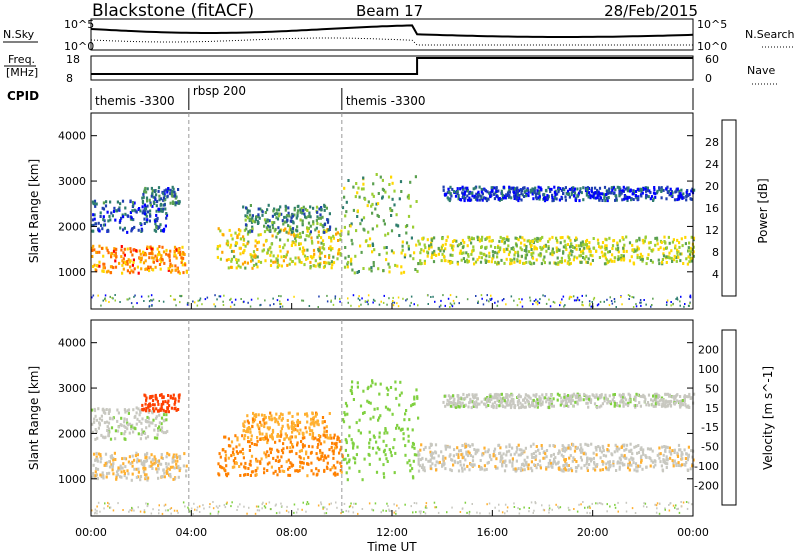  What do you see at coordinates (173, 11) in the screenshot?
I see `station-title: Blackstone (fitACF)` at bounding box center [173, 11].